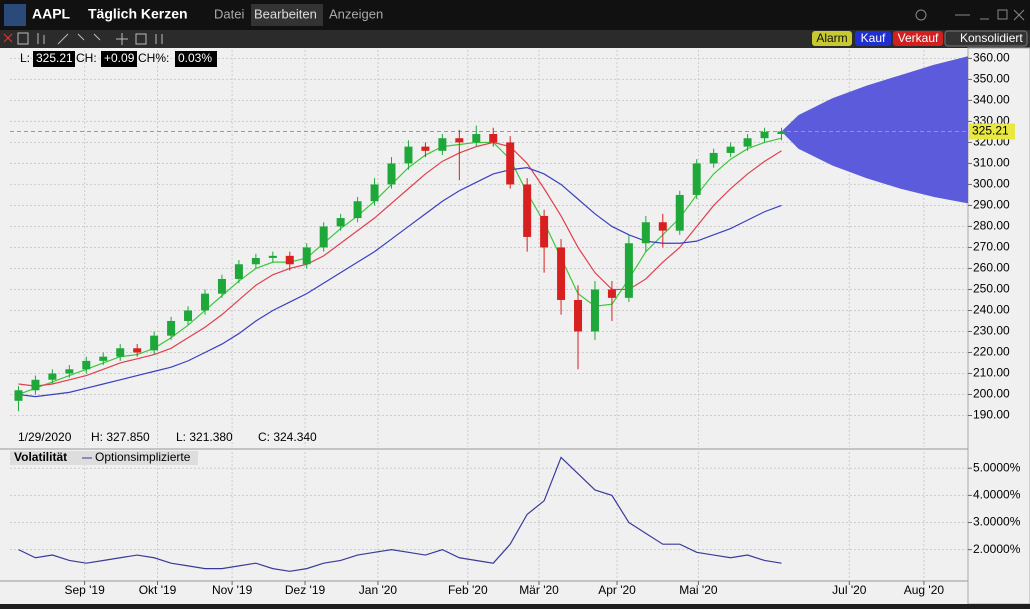 The image size is (1030, 609). I want to click on y-axis-area, so click(998, 326).